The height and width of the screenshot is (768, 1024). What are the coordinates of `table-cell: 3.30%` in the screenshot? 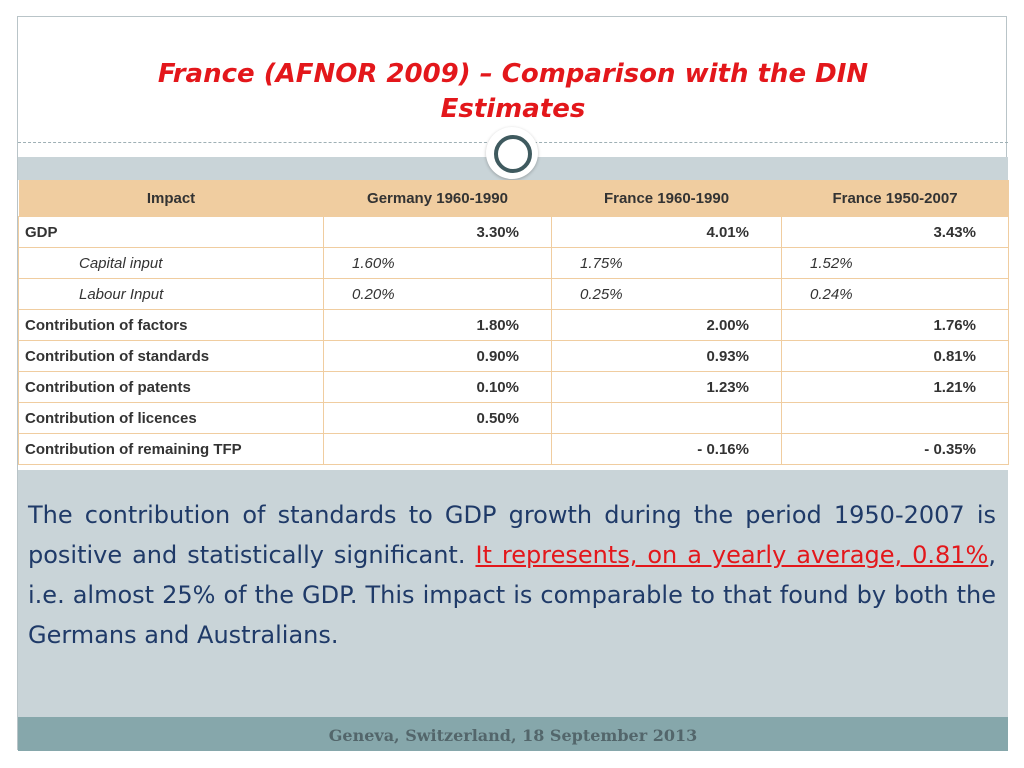 It's located at (437, 232).